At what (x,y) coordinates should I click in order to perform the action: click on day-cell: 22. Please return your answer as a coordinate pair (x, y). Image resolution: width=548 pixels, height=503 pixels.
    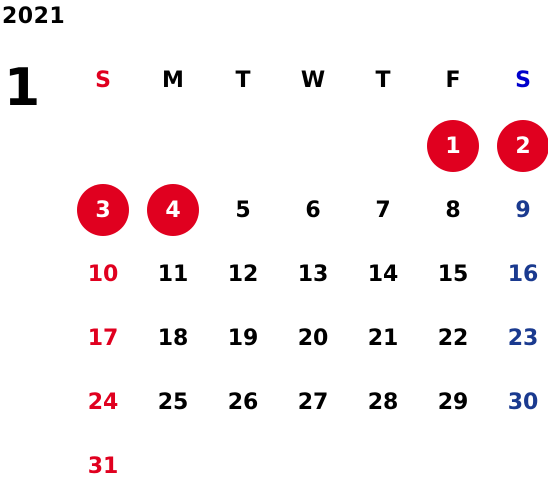
    Looking at the image, I should click on (453, 338).